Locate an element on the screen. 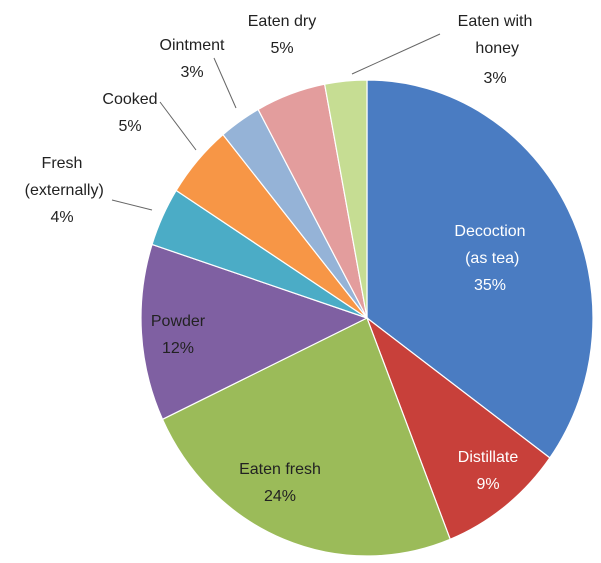 Image resolution: width=601 pixels, height=563 pixels. value-label: 35% is located at coordinates (490, 285).